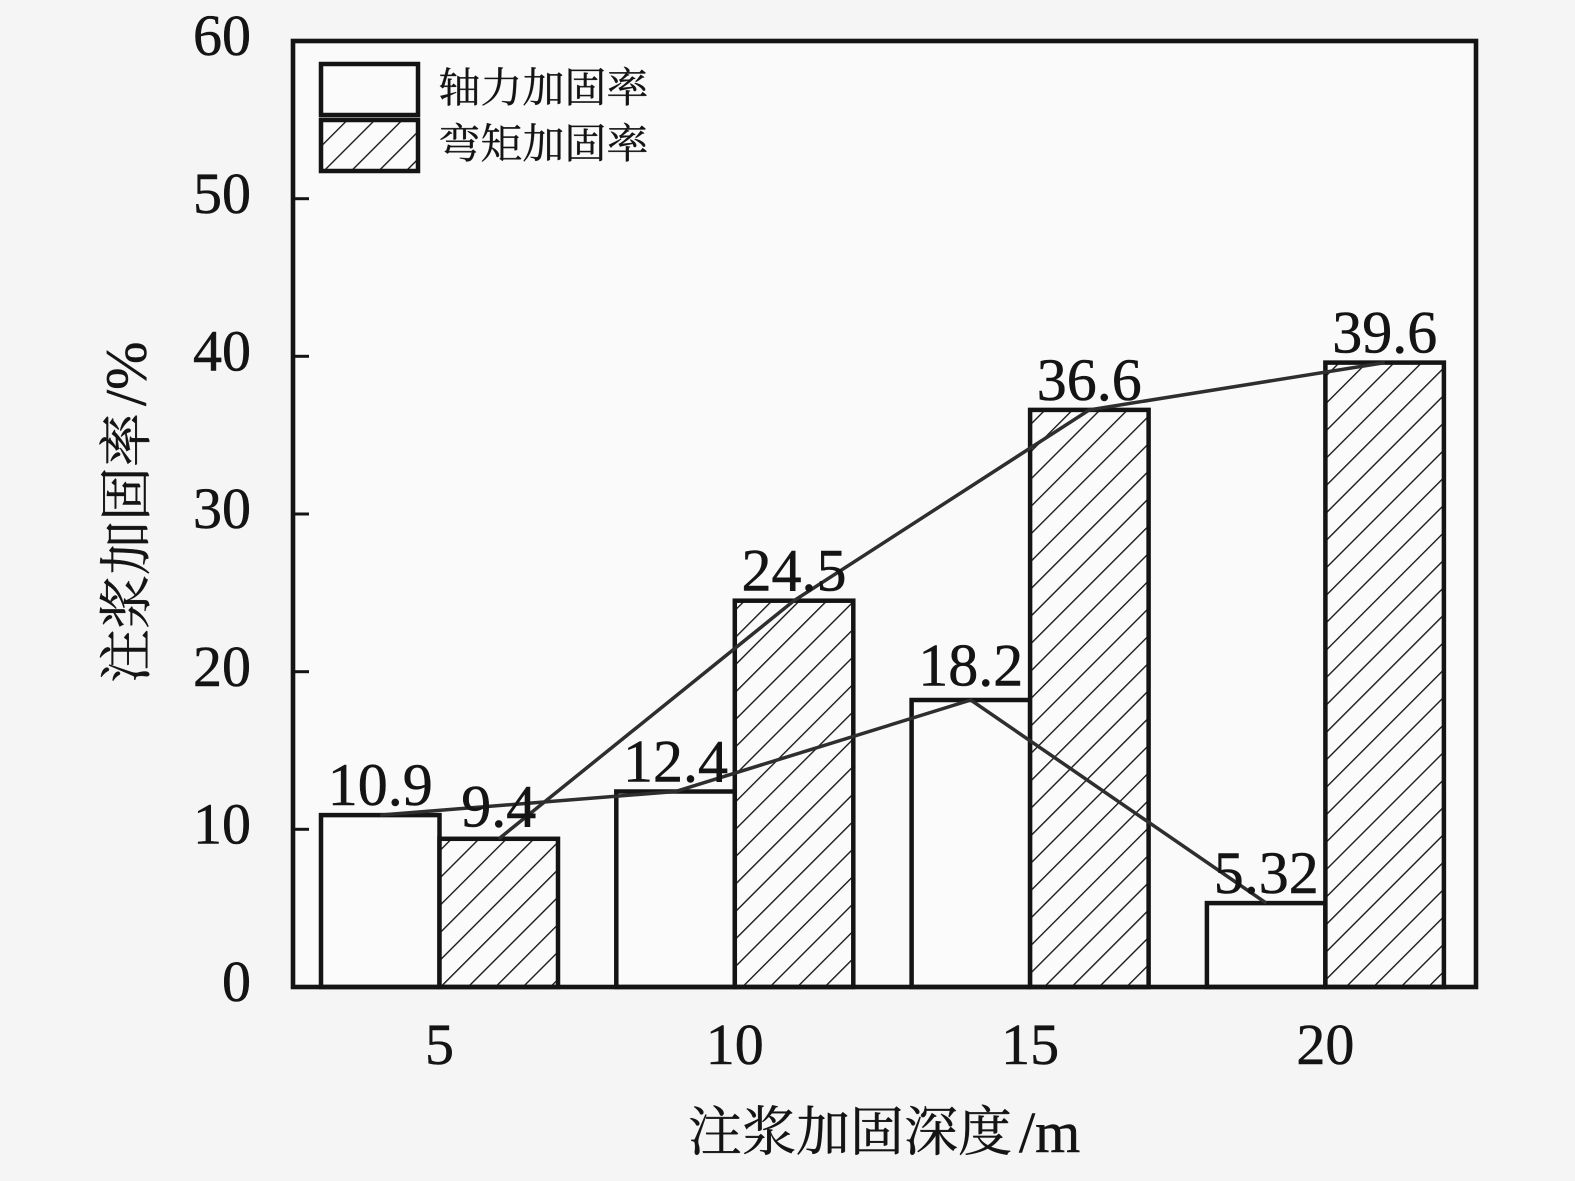 The width and height of the screenshot is (1575, 1181). I want to click on svg-text: 60, so click(222, 35).